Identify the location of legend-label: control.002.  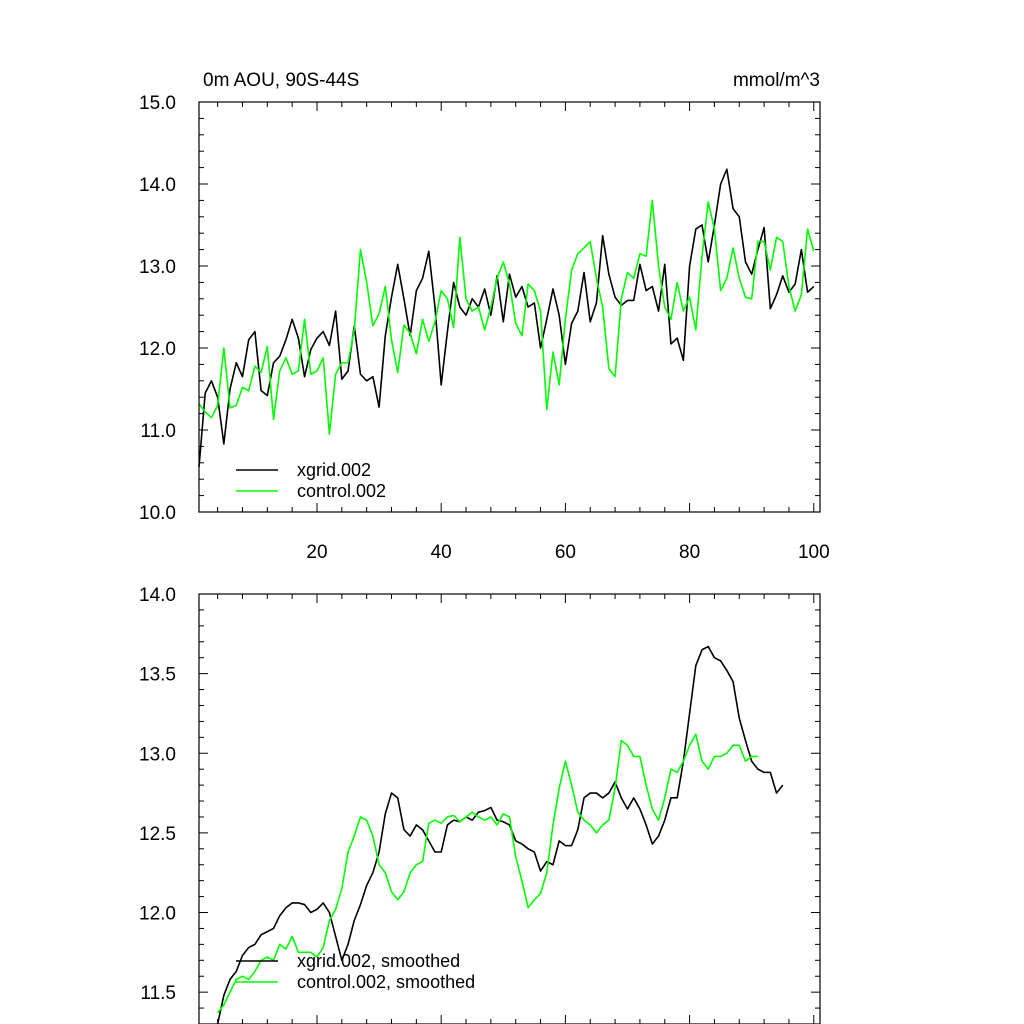
(341, 491).